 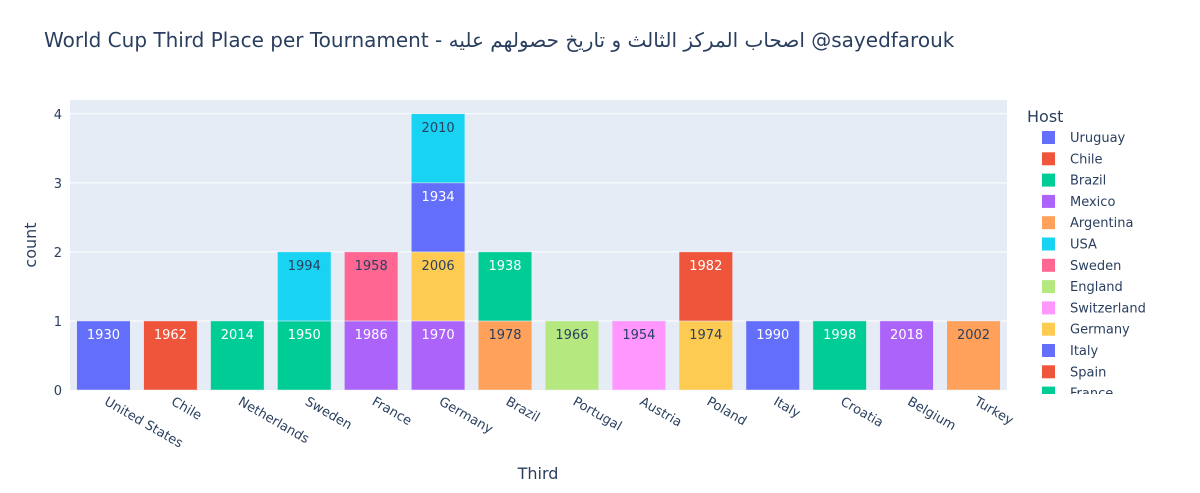 What do you see at coordinates (1045, 116) in the screenshot?
I see `legend-title: Host` at bounding box center [1045, 116].